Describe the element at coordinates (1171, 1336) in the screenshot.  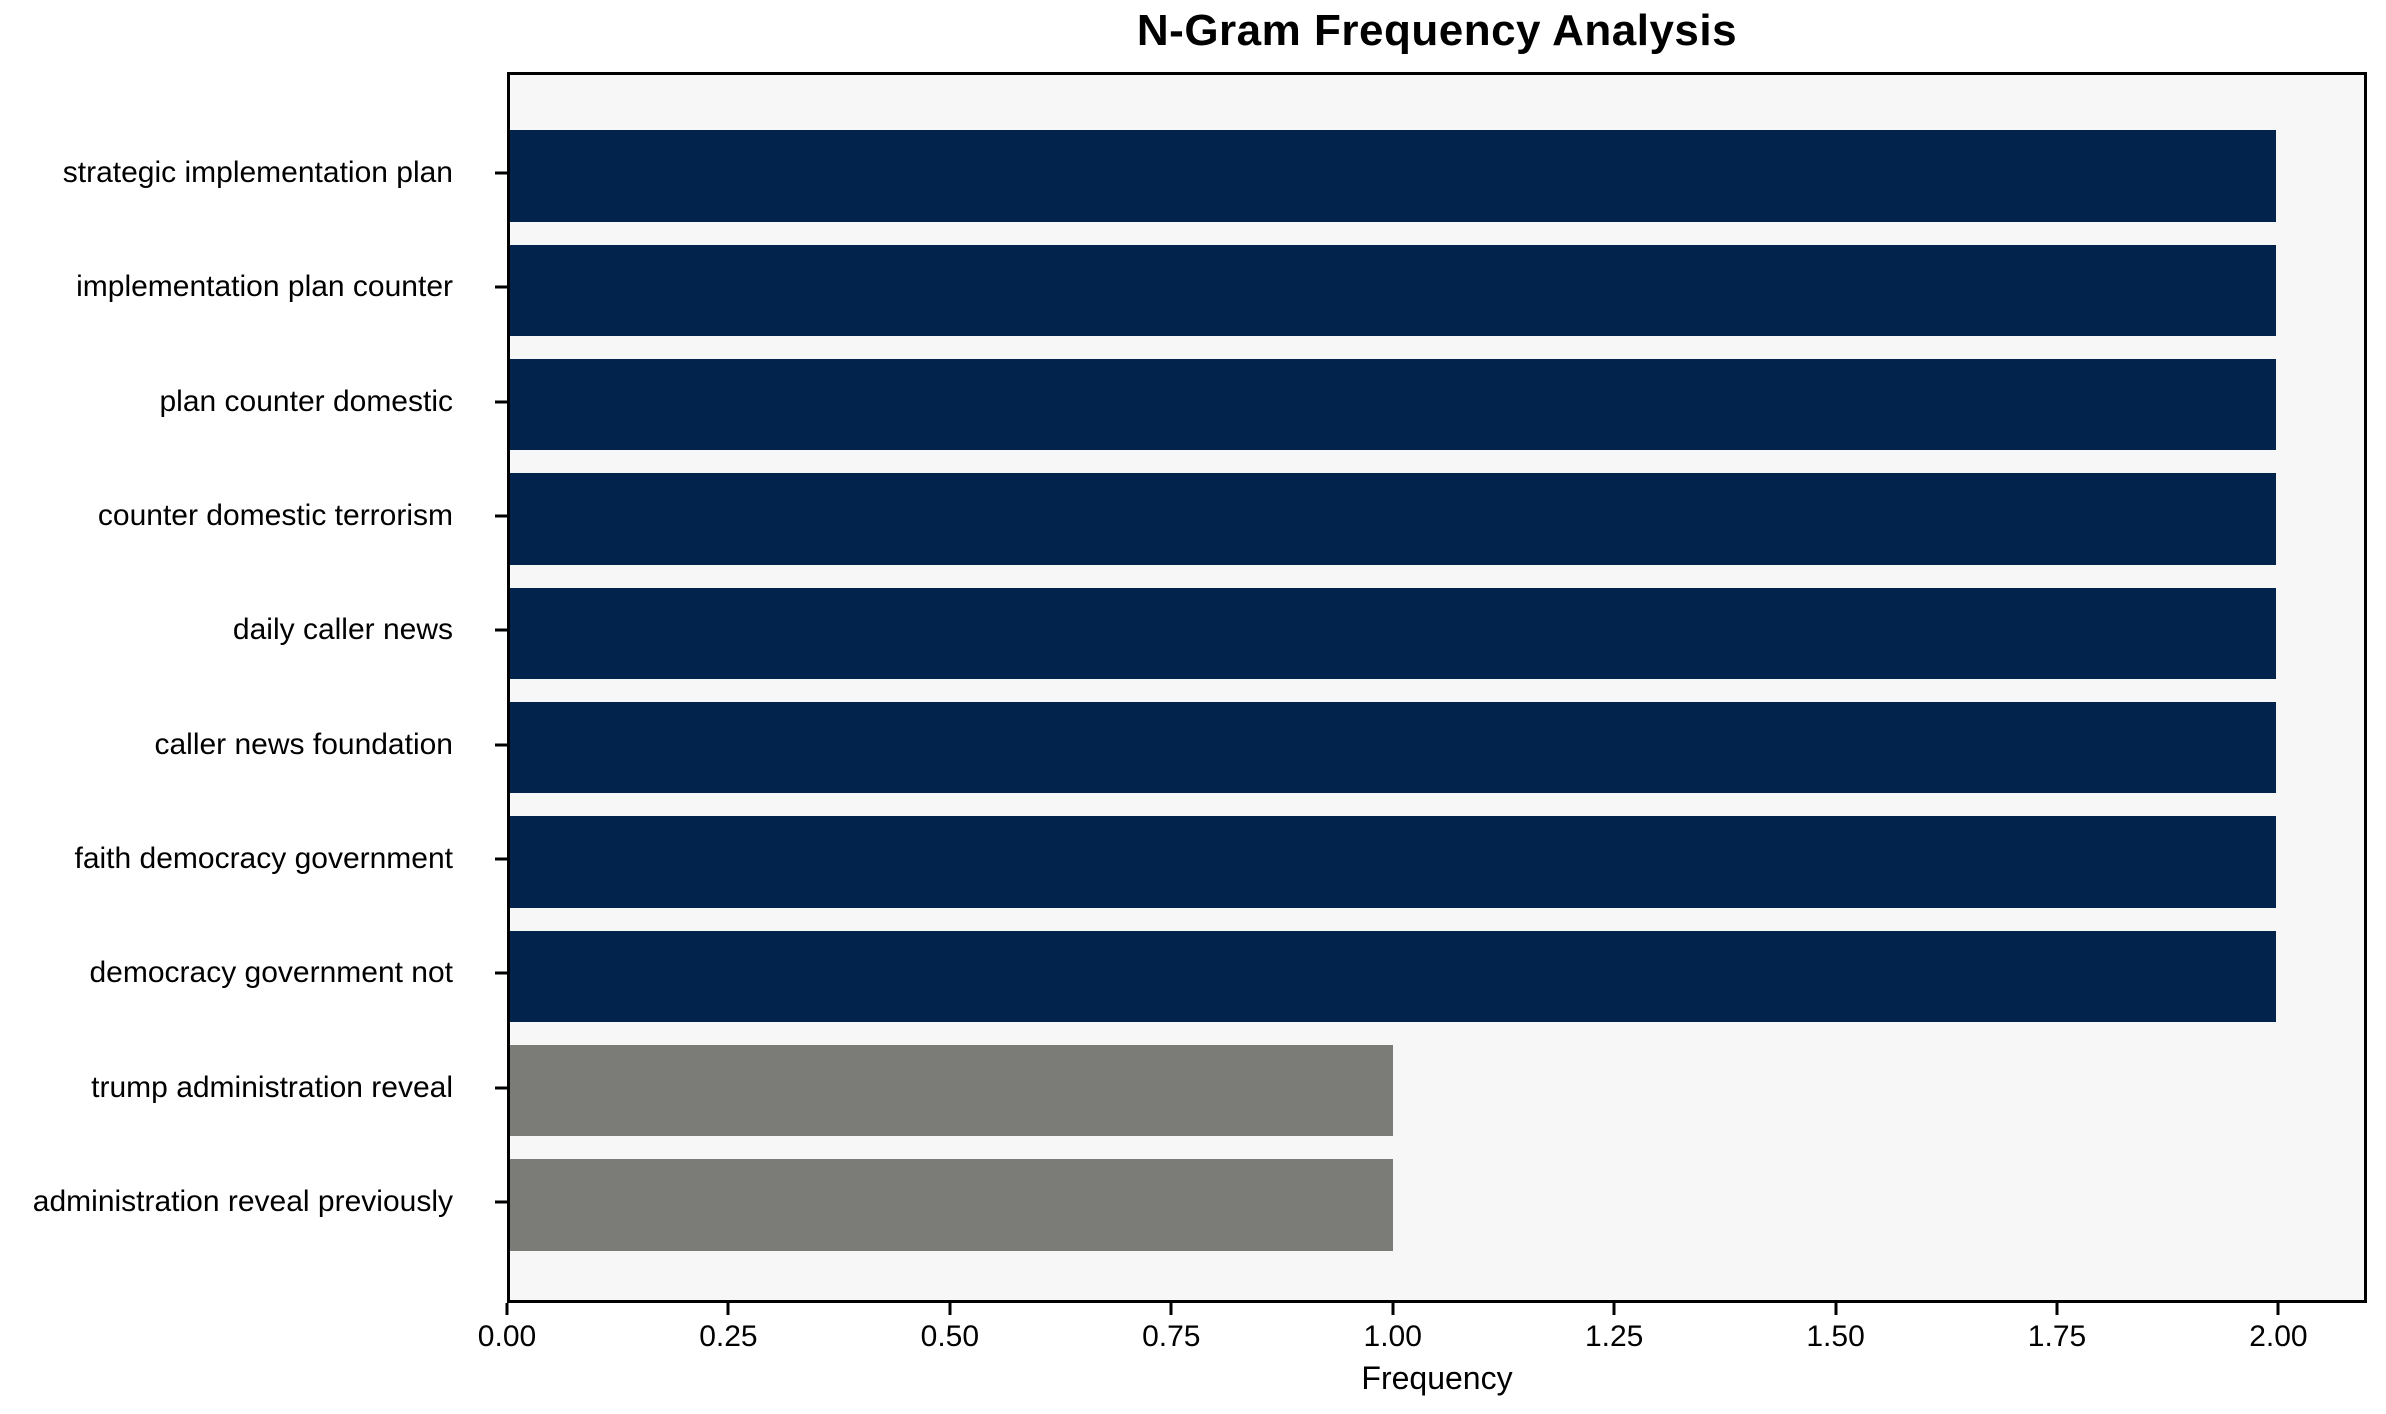
I see `x-tick-label: 0.75` at that location.